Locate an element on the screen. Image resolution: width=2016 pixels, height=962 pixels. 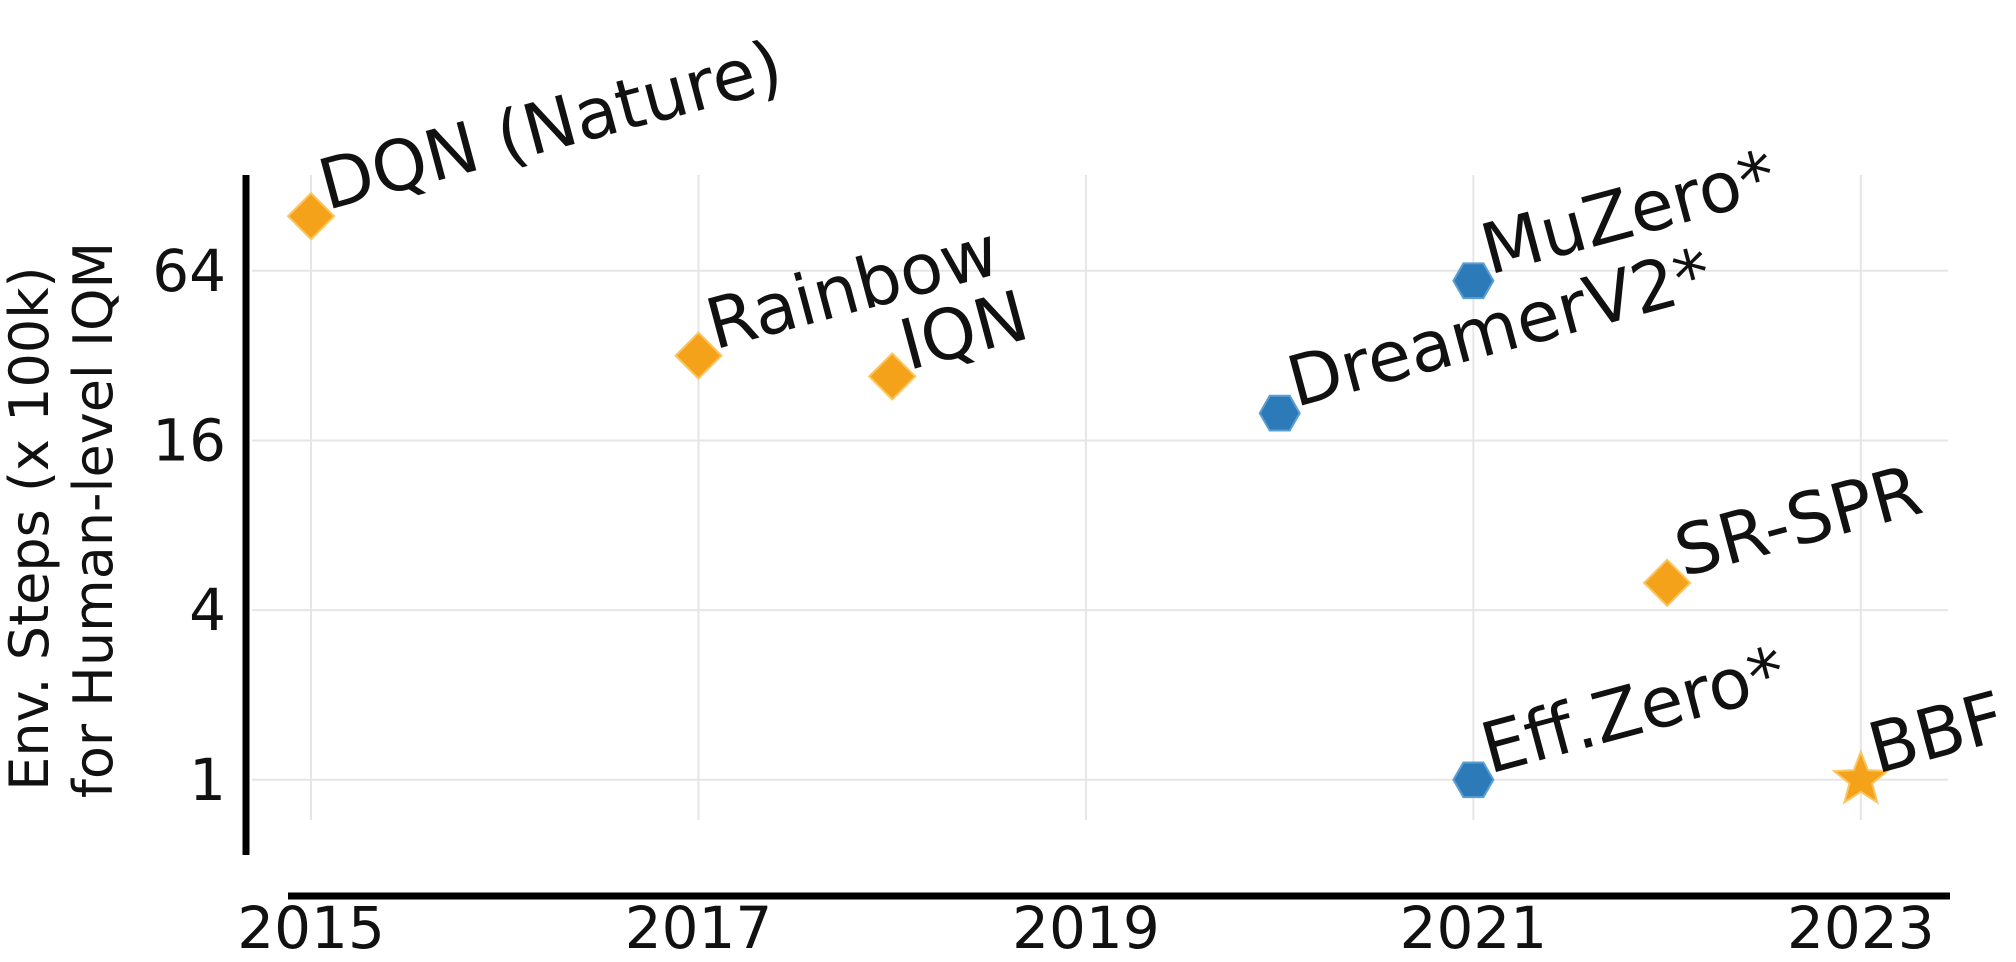
x-tick-label: 2021 is located at coordinates (1474, 928).